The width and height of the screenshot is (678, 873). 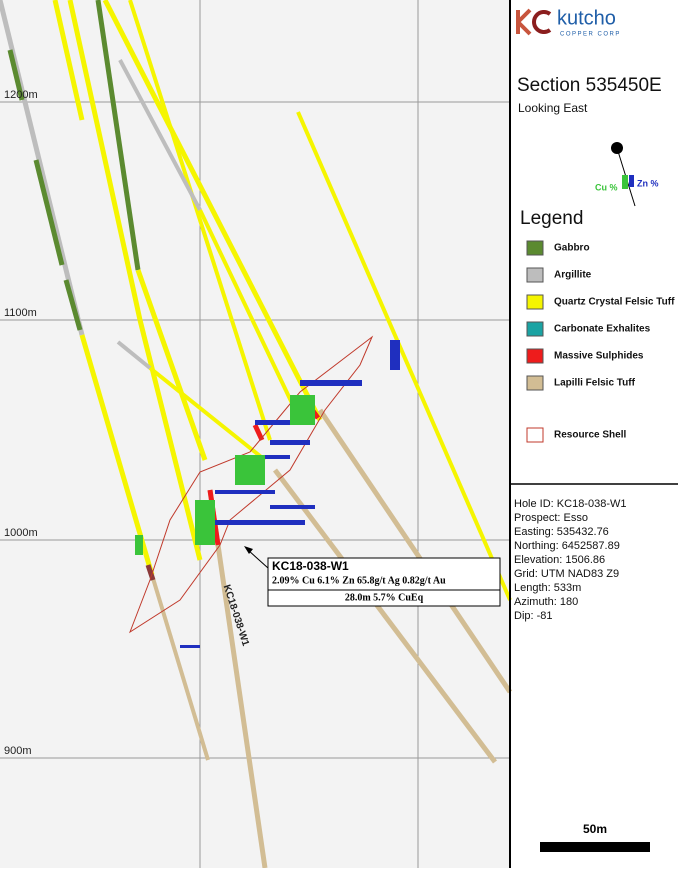 What do you see at coordinates (590, 435) in the screenshot?
I see `legend-label: Resource Shell` at bounding box center [590, 435].